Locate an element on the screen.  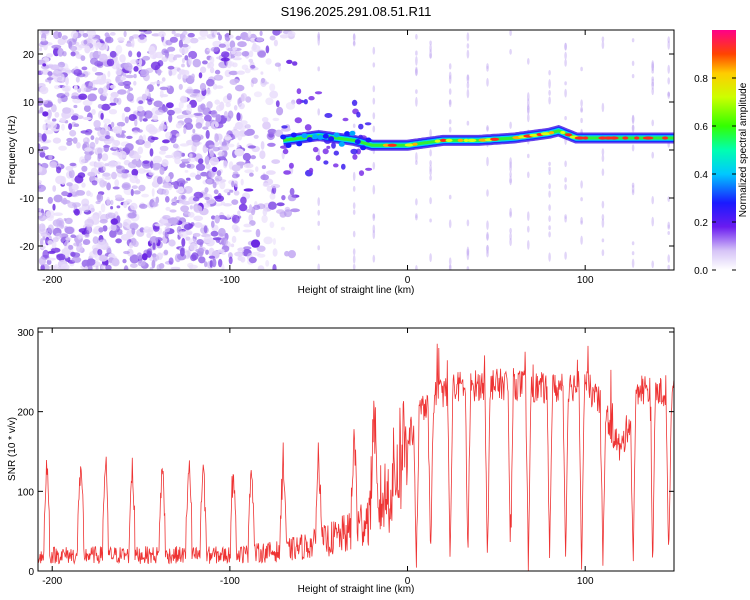
transition-blob is located at coordinates (336, 165).